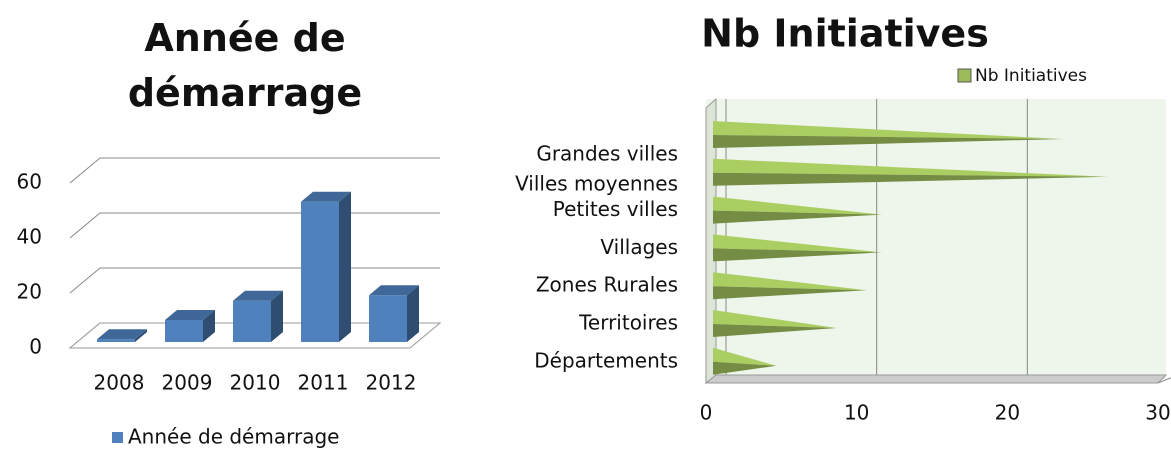  Describe the element at coordinates (119, 383) in the screenshot. I see `x-tick-label: 2008` at that location.